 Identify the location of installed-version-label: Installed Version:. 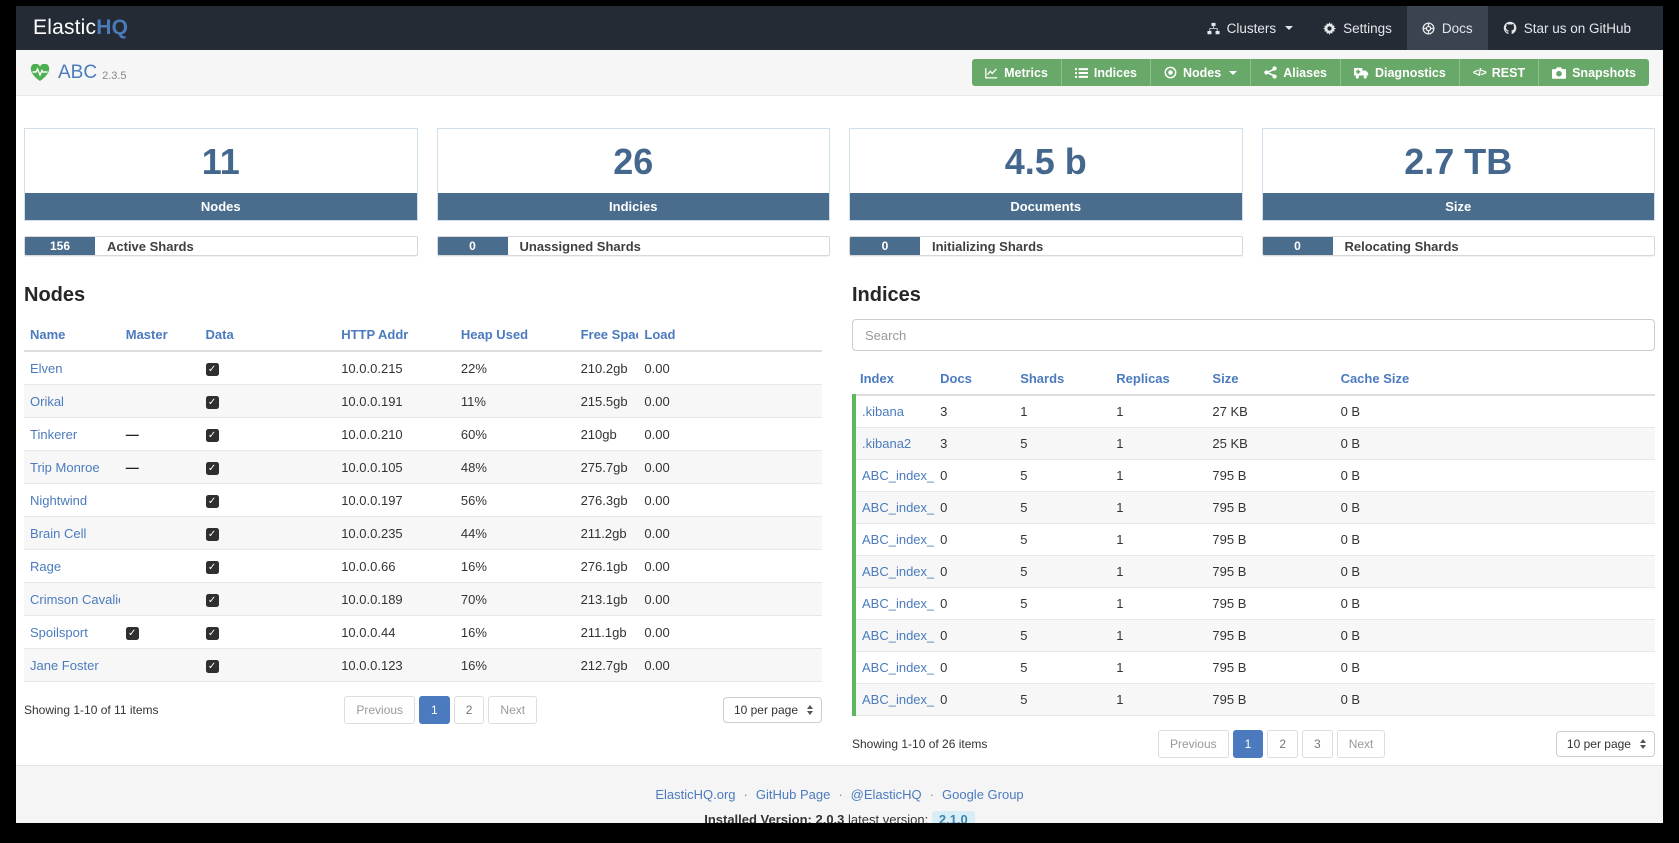
(758, 817).